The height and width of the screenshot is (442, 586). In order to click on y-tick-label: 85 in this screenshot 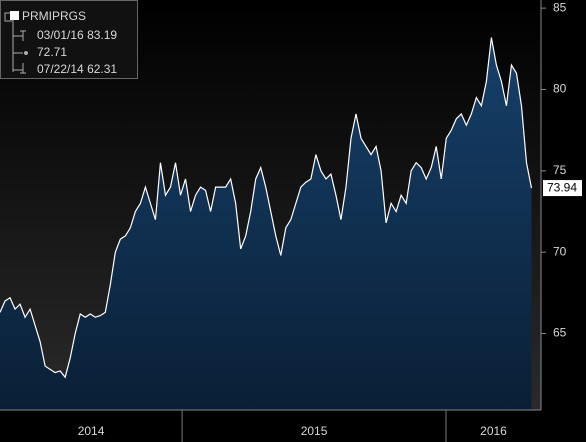, I will do `click(560, 7)`.